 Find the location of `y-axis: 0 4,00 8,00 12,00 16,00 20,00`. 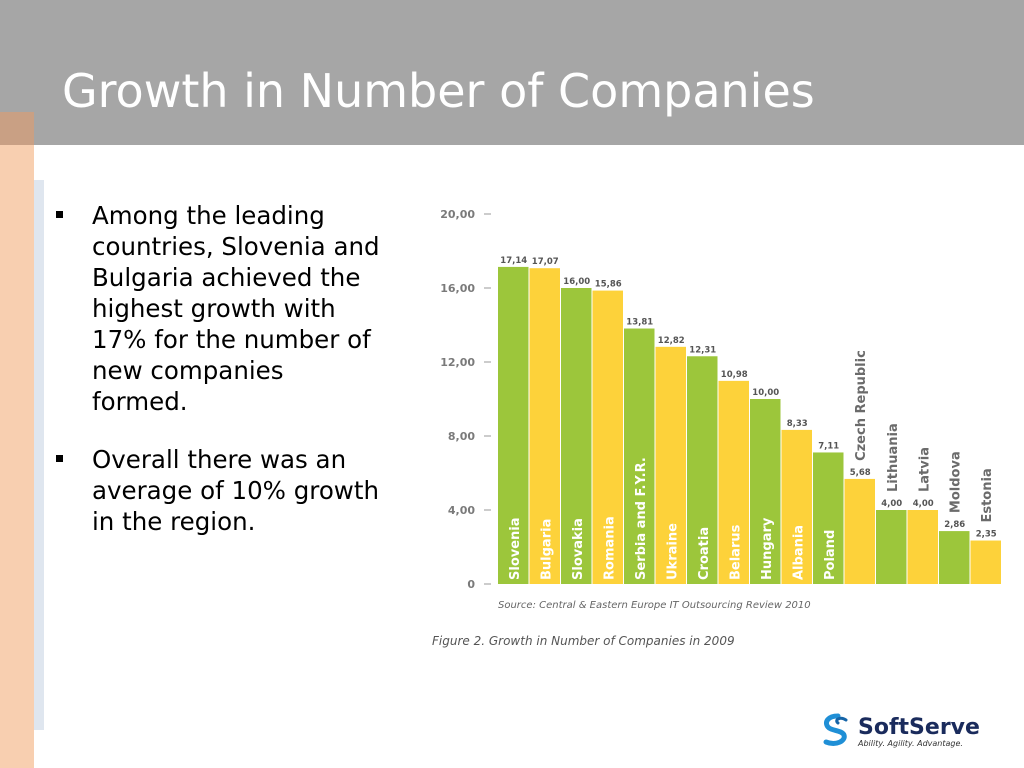

y-axis: 0 4,00 8,00 12,00 16,00 20,00 is located at coordinates (465, 399).